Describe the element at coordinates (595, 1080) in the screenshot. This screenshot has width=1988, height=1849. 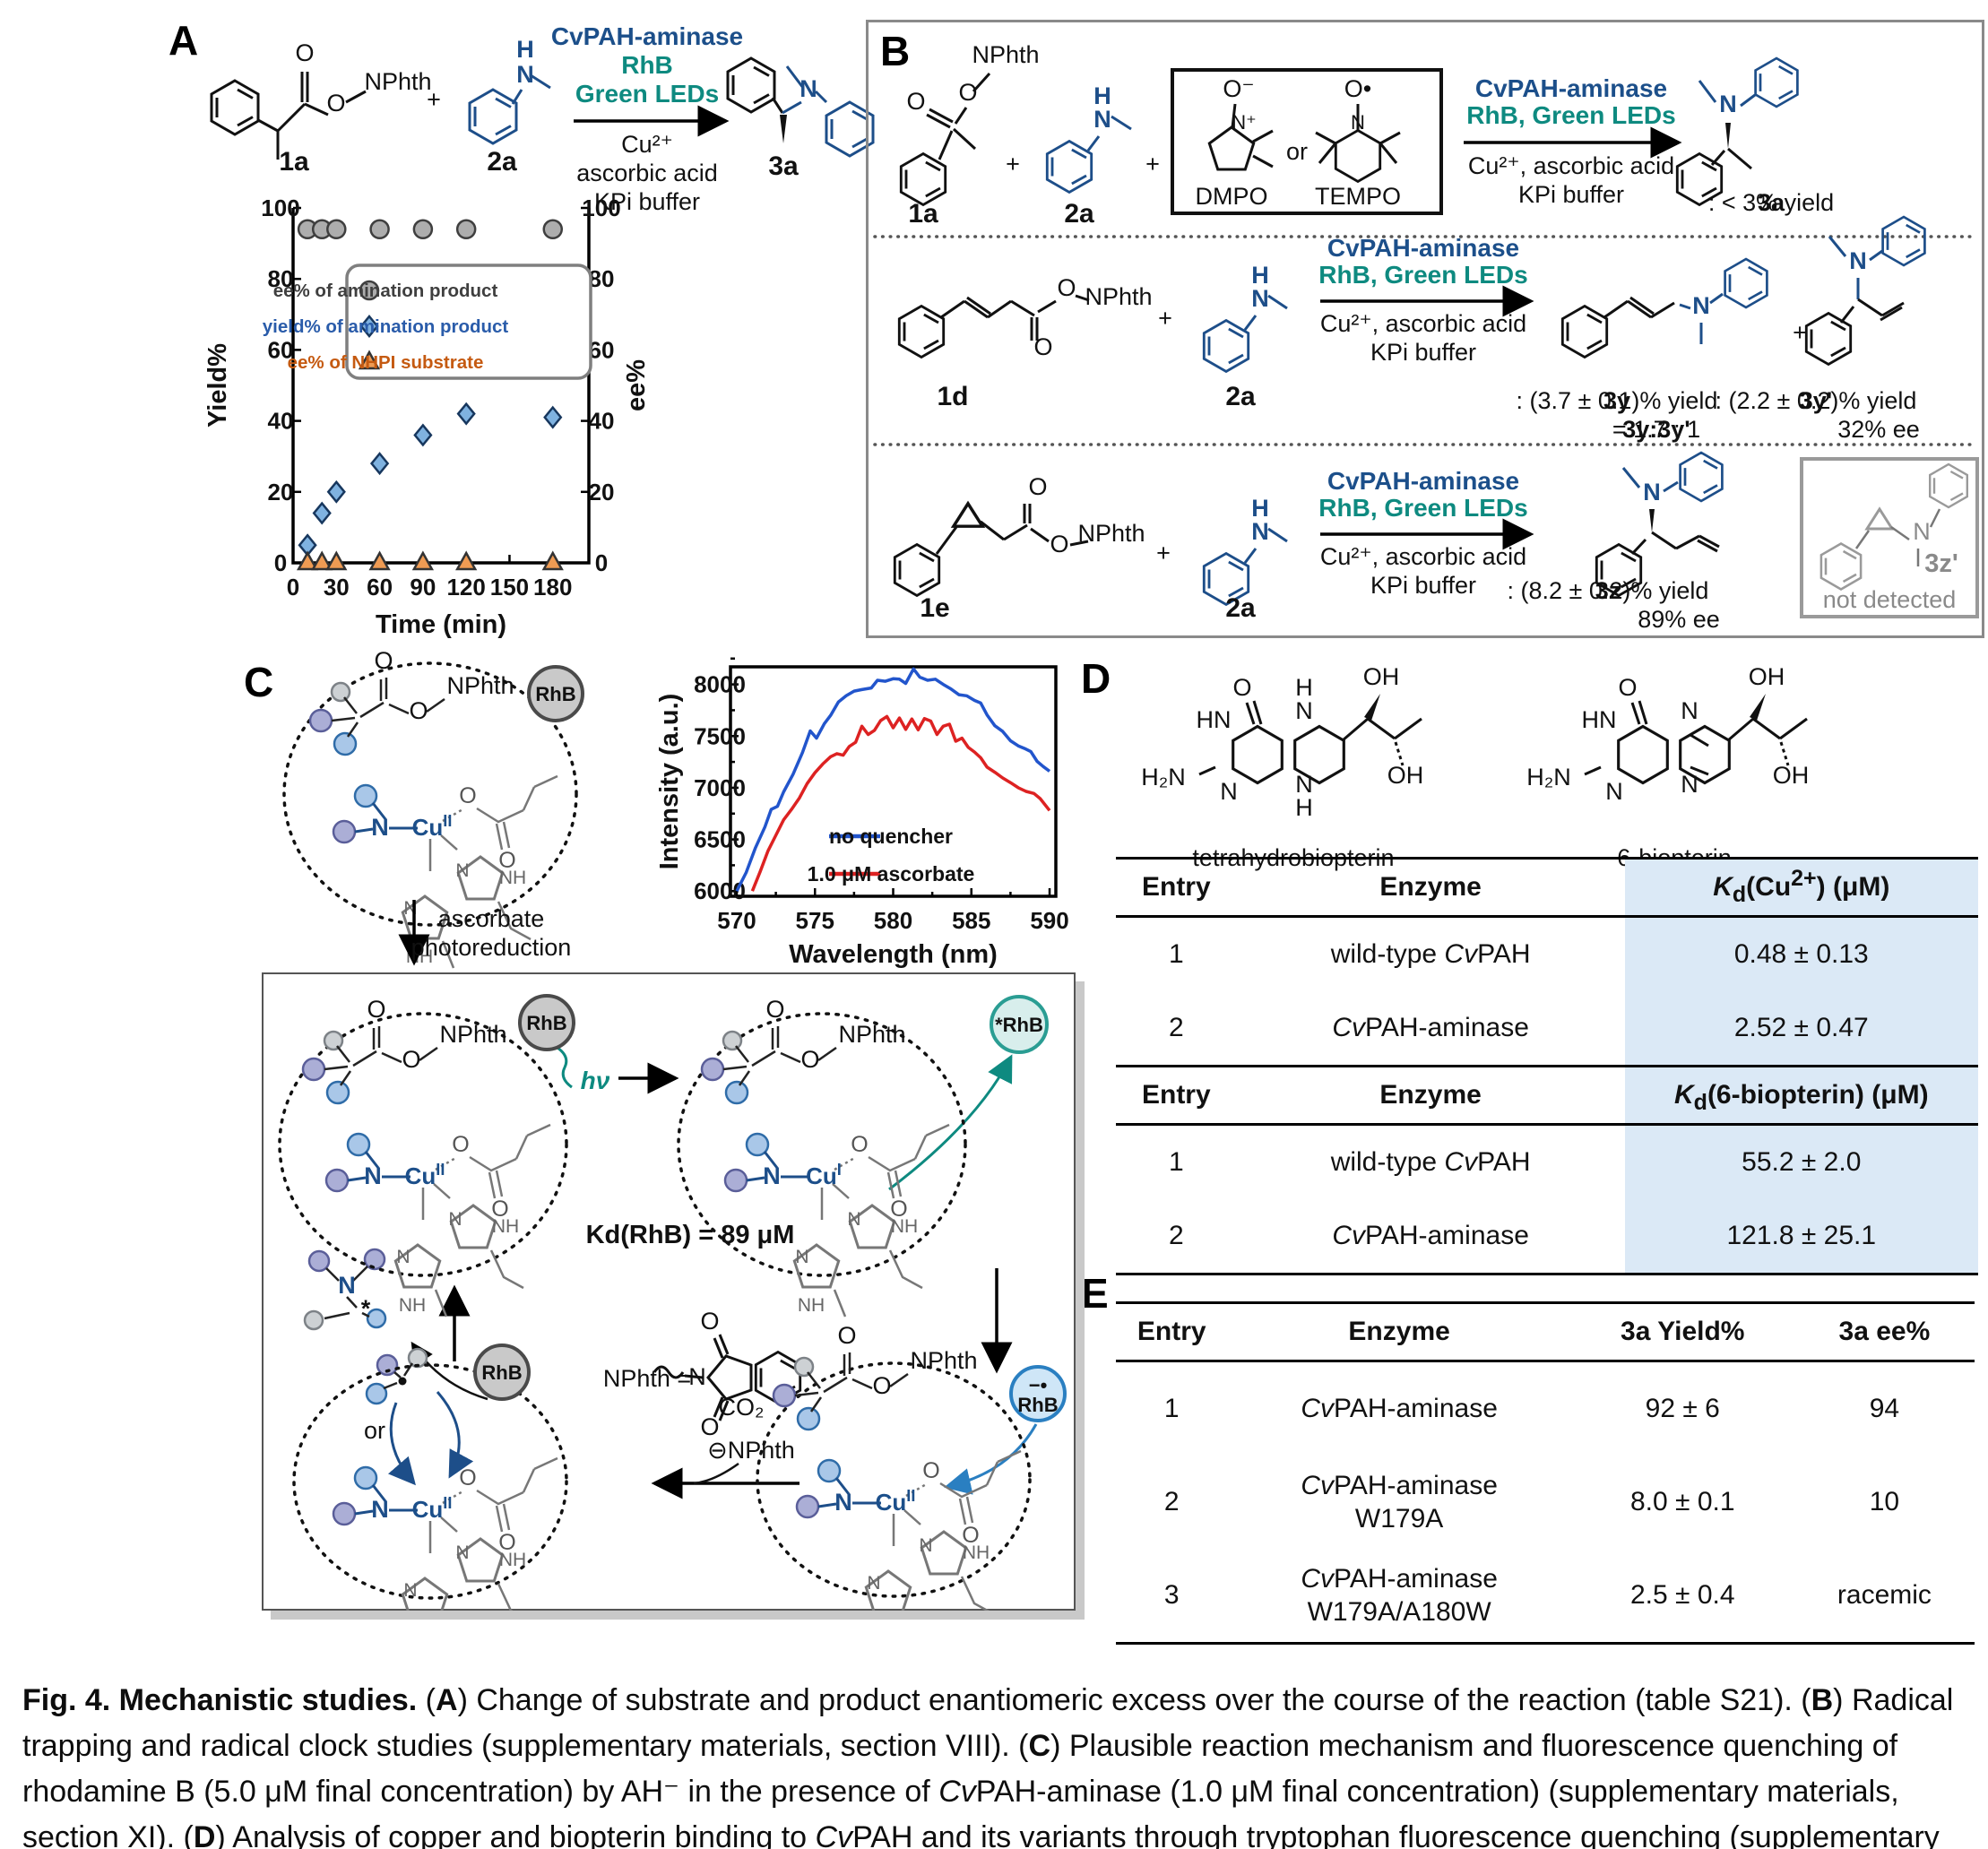
I see `text-label: hν` at that location.